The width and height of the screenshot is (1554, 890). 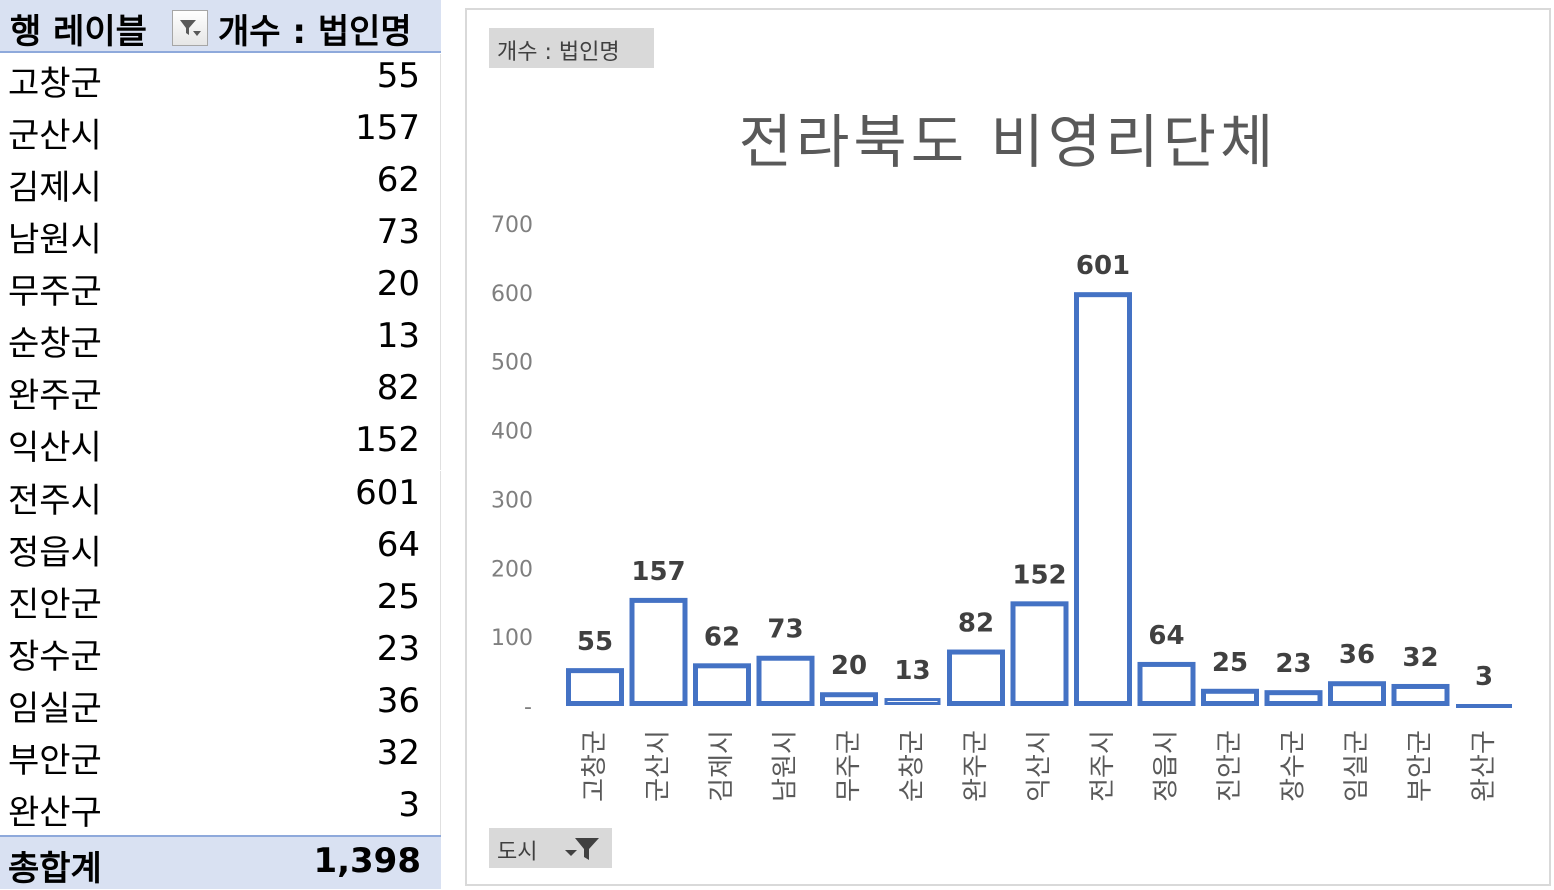 I want to click on pivot-row: 진안군 25, so click(x=220, y=600).